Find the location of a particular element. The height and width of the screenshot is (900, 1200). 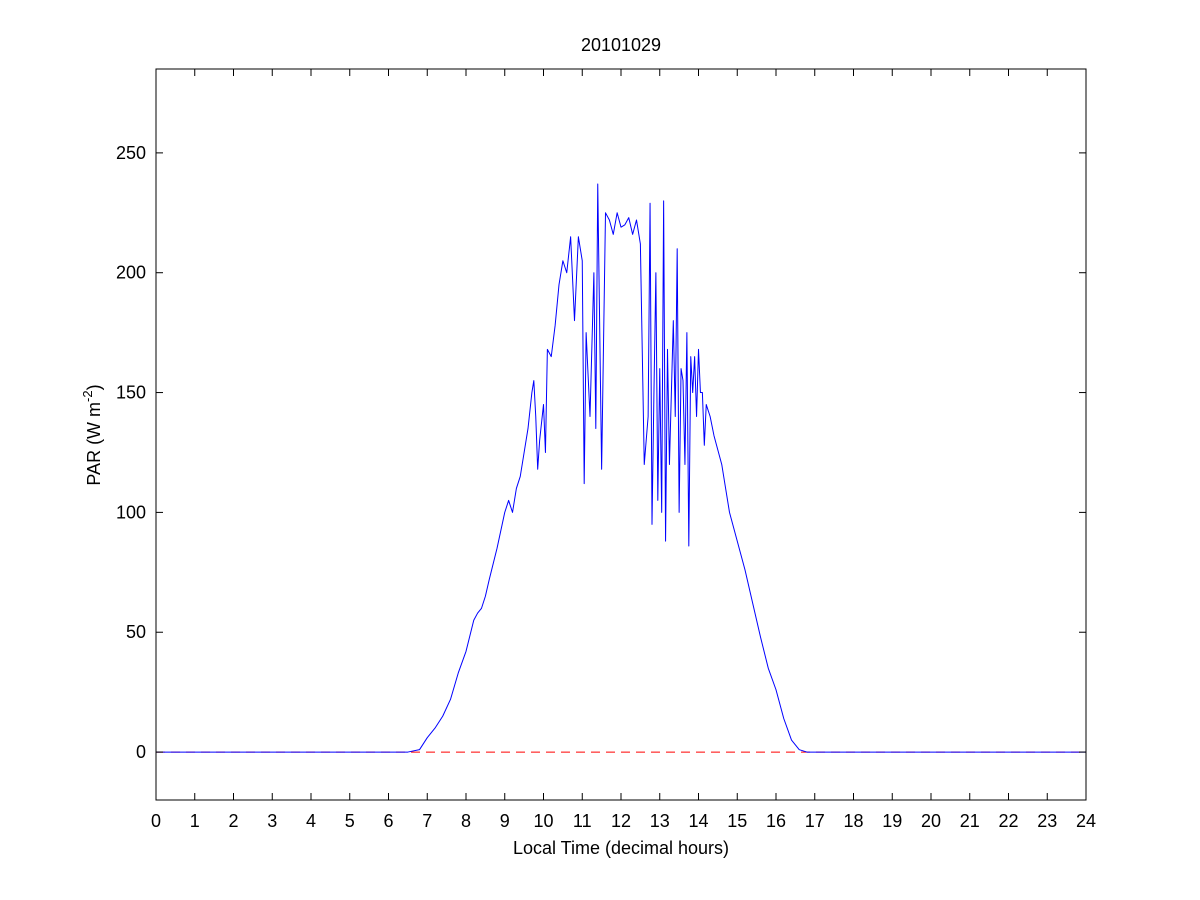

x-tick-label: 7 is located at coordinates (427, 821).